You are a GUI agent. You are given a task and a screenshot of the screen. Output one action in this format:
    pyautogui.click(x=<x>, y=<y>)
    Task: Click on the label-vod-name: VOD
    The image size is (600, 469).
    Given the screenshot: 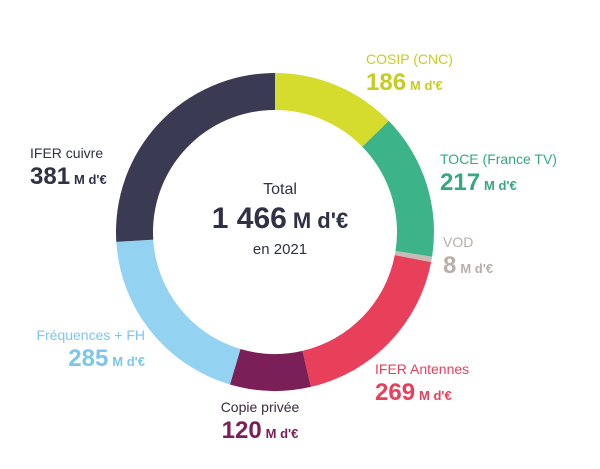 What is the action you would take?
    pyautogui.click(x=458, y=242)
    